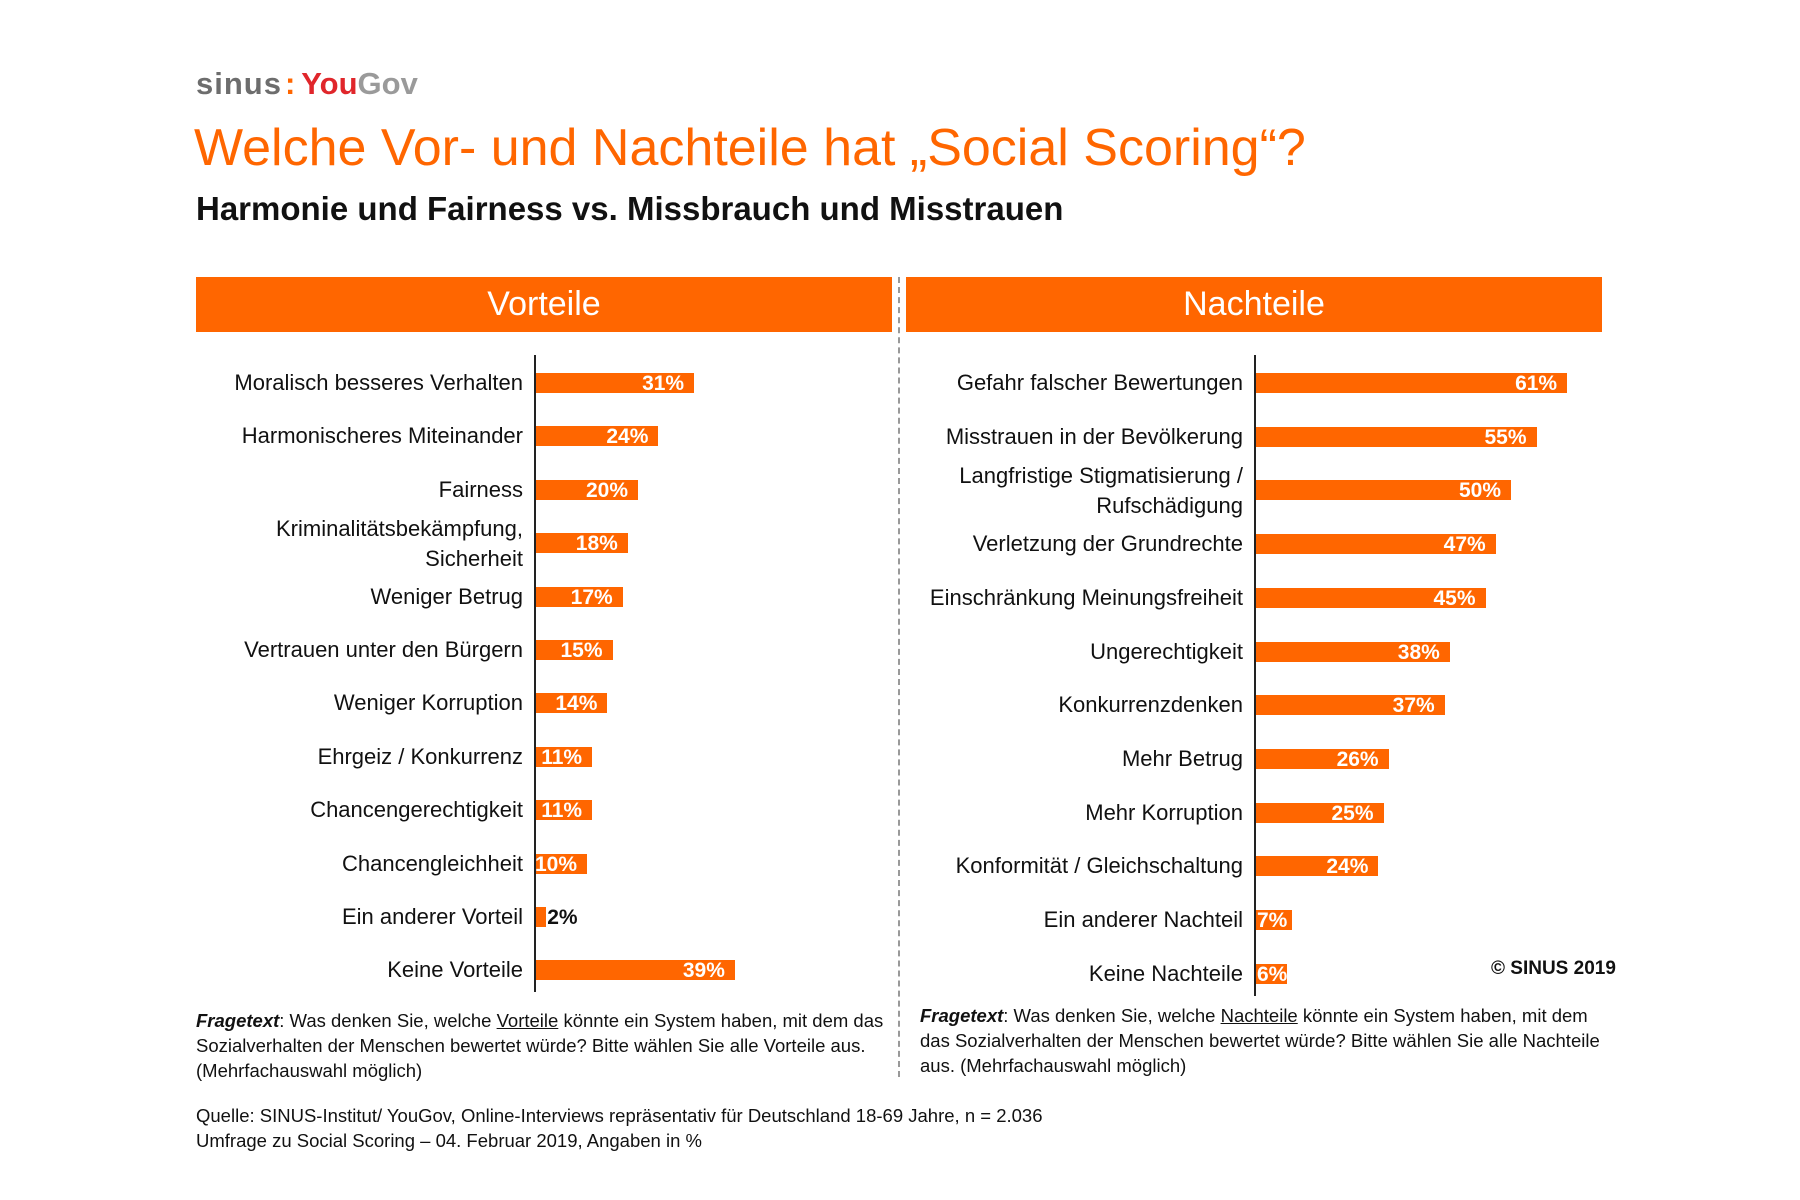 The height and width of the screenshot is (1200, 1800). Describe the element at coordinates (1413, 706) in the screenshot. I see `nachteile-value-label: 37%` at that location.